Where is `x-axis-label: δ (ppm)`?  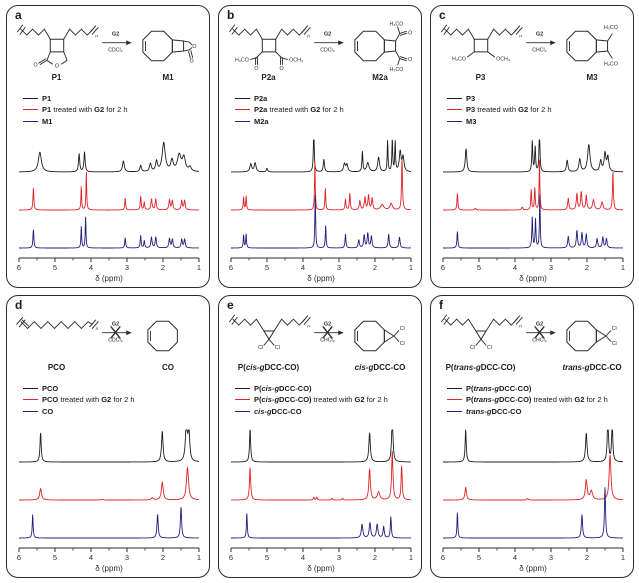
x-axis-label: δ (ppm) is located at coordinates (109, 278).